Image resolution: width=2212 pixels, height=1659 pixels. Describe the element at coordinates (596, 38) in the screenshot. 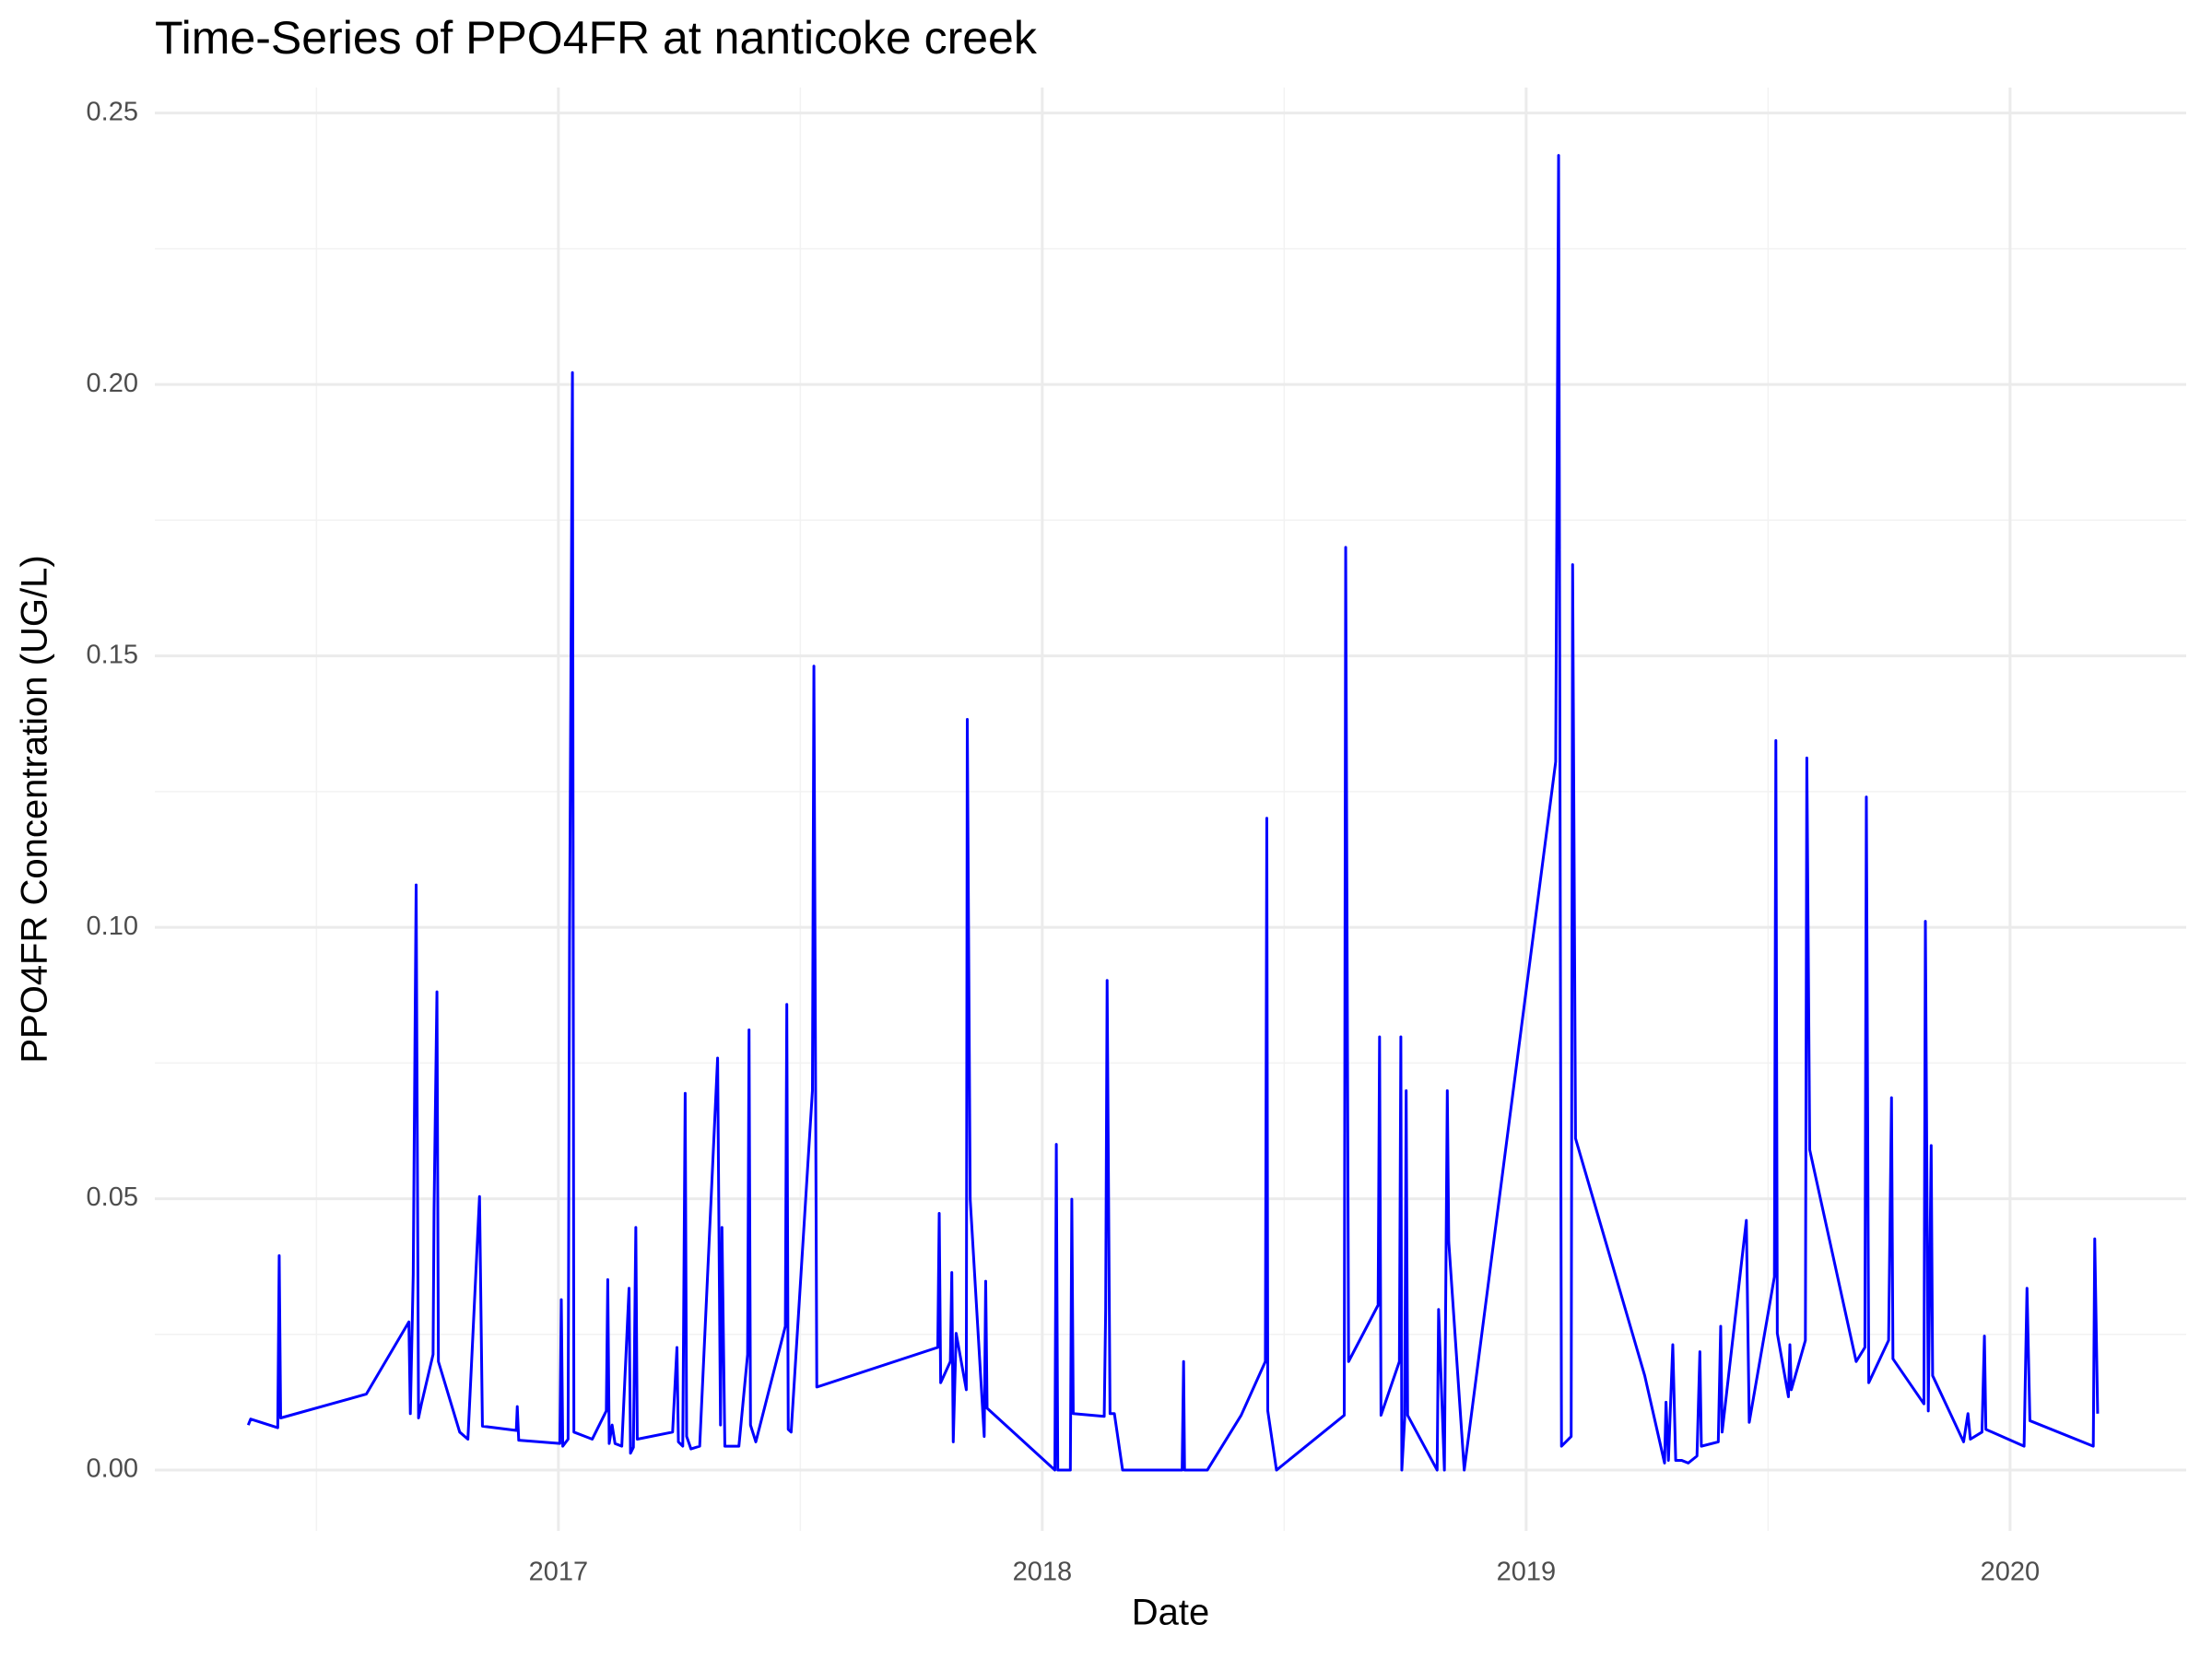

I see `chart-title: Time-Series of PPO4FR at nanticoke creek` at that location.